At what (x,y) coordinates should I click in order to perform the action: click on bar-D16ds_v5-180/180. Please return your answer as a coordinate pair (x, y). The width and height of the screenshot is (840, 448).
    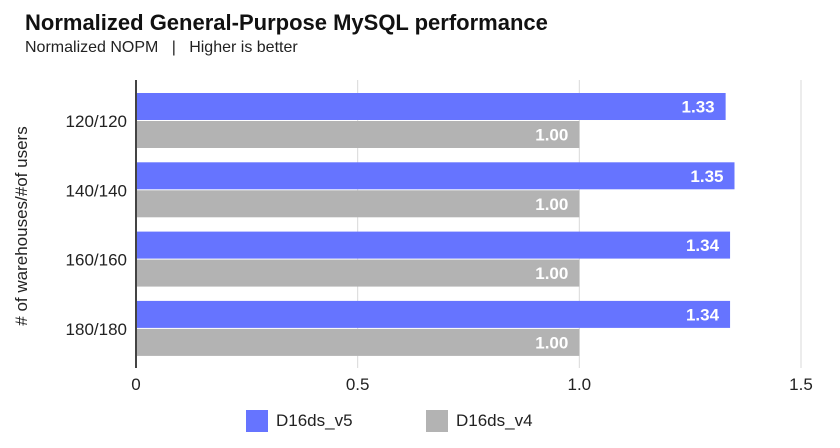
    Looking at the image, I should click on (433, 314).